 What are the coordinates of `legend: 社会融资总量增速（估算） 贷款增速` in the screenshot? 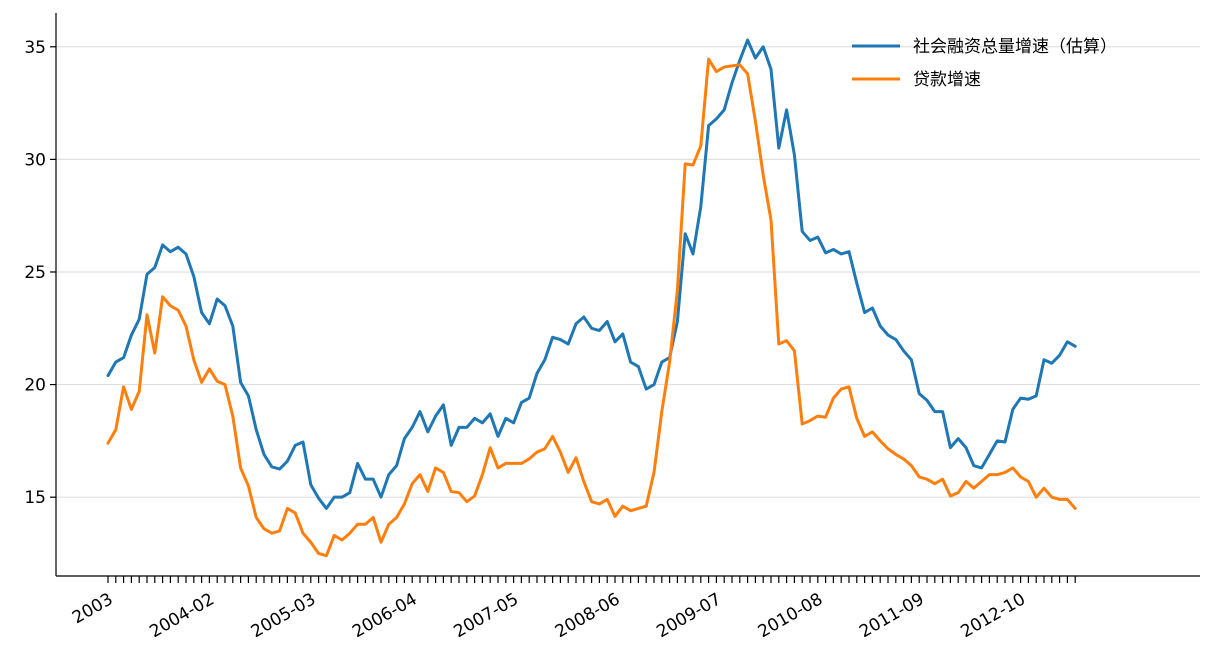 It's located at (984, 63).